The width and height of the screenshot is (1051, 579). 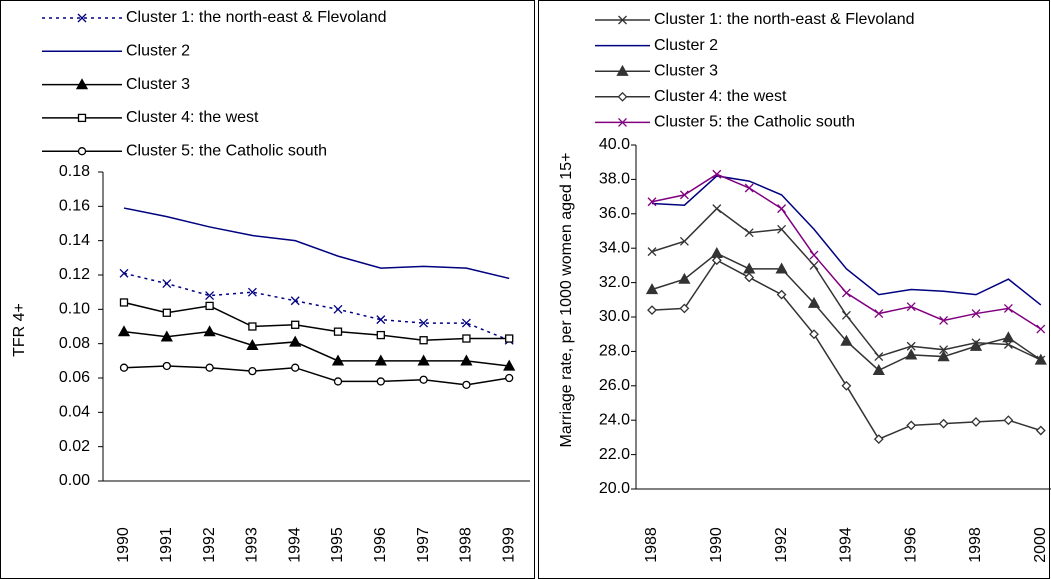 What do you see at coordinates (614, 213) in the screenshot?
I see `y-tick-label: 36.0` at bounding box center [614, 213].